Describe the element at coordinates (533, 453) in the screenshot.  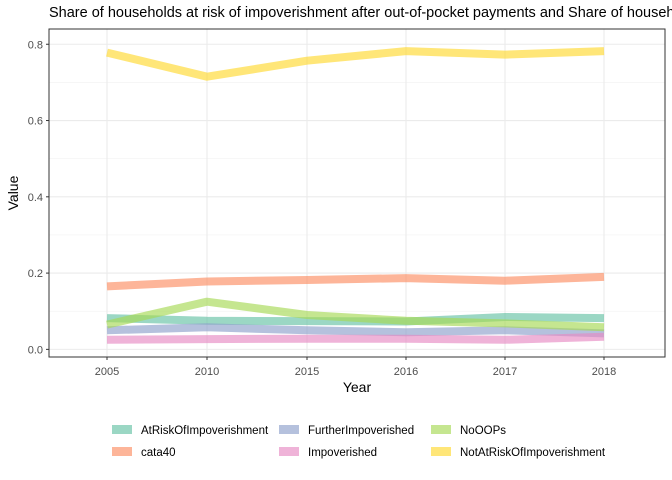
I see `legend-label: NotAtRiskOfImpoverishment` at that location.